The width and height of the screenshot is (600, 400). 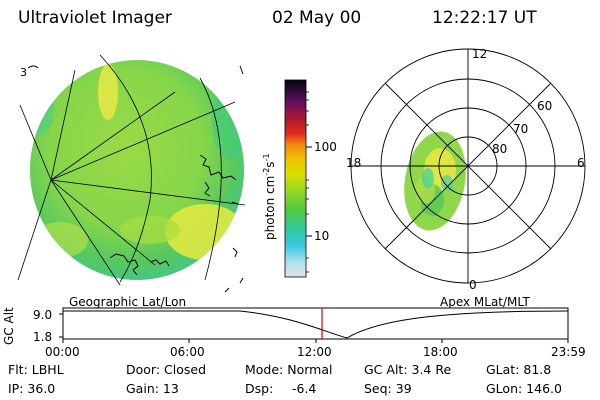 What do you see at coordinates (408, 369) in the screenshot?
I see `gc-alt-status: GC Alt: 3.4 Re` at bounding box center [408, 369].